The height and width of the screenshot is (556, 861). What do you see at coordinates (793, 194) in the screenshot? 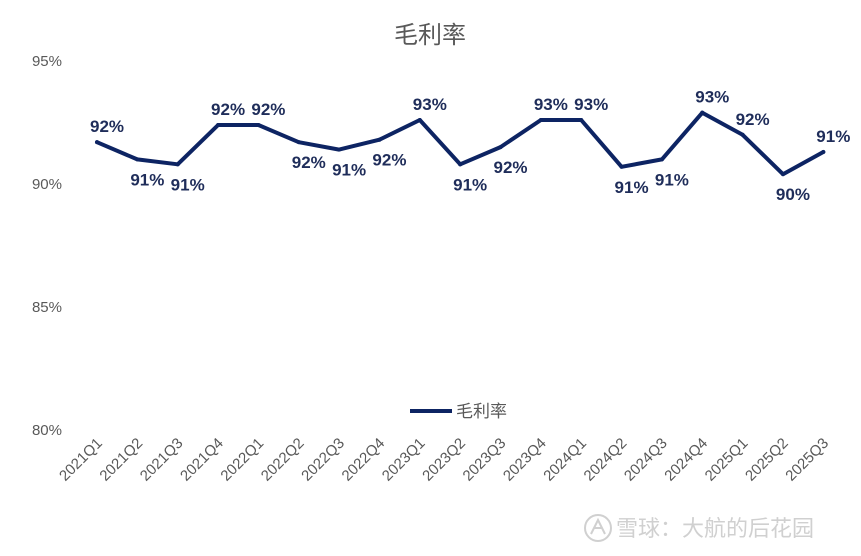
I see `data-label: 90%` at bounding box center [793, 194].